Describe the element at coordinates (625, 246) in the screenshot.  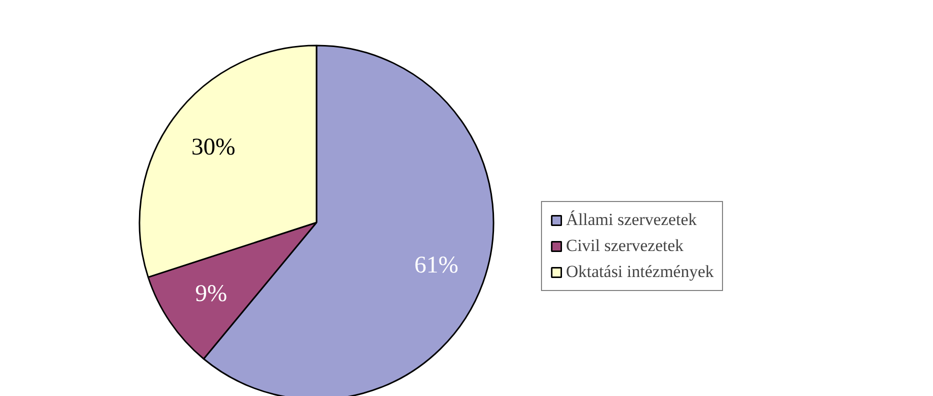
I see `legend-label: Civil szervezetek` at that location.